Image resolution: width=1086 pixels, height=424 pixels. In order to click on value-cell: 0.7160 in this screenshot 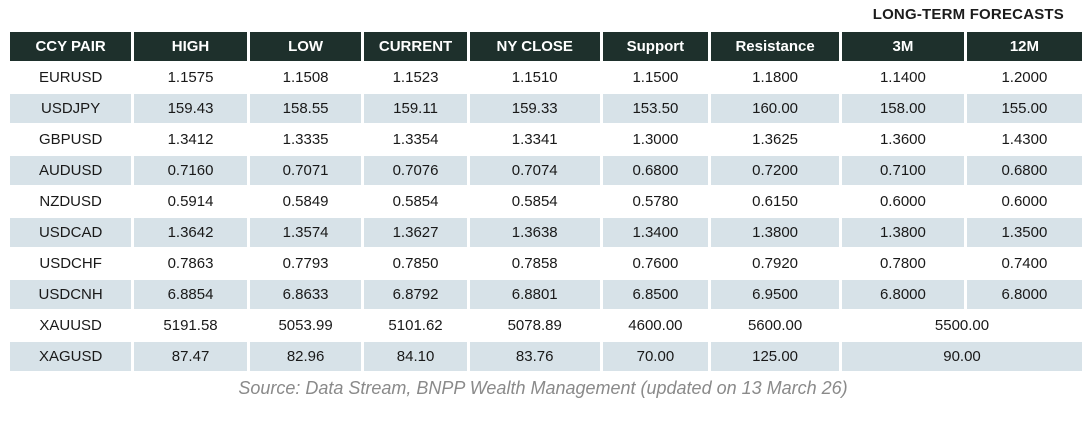, I will do `click(190, 170)`.